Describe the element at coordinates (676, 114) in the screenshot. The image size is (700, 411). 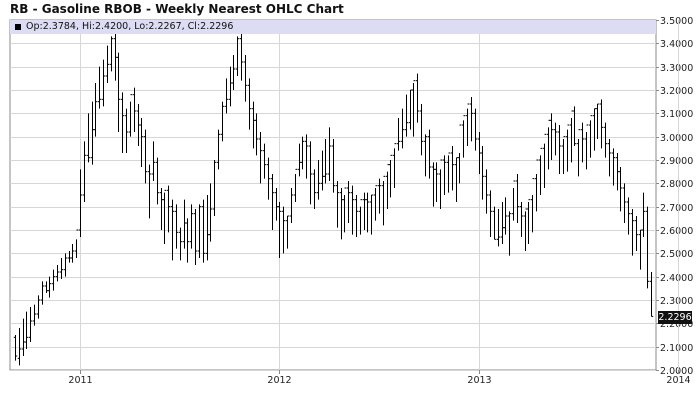
I see `y-tick-label: 3.1000` at that location.